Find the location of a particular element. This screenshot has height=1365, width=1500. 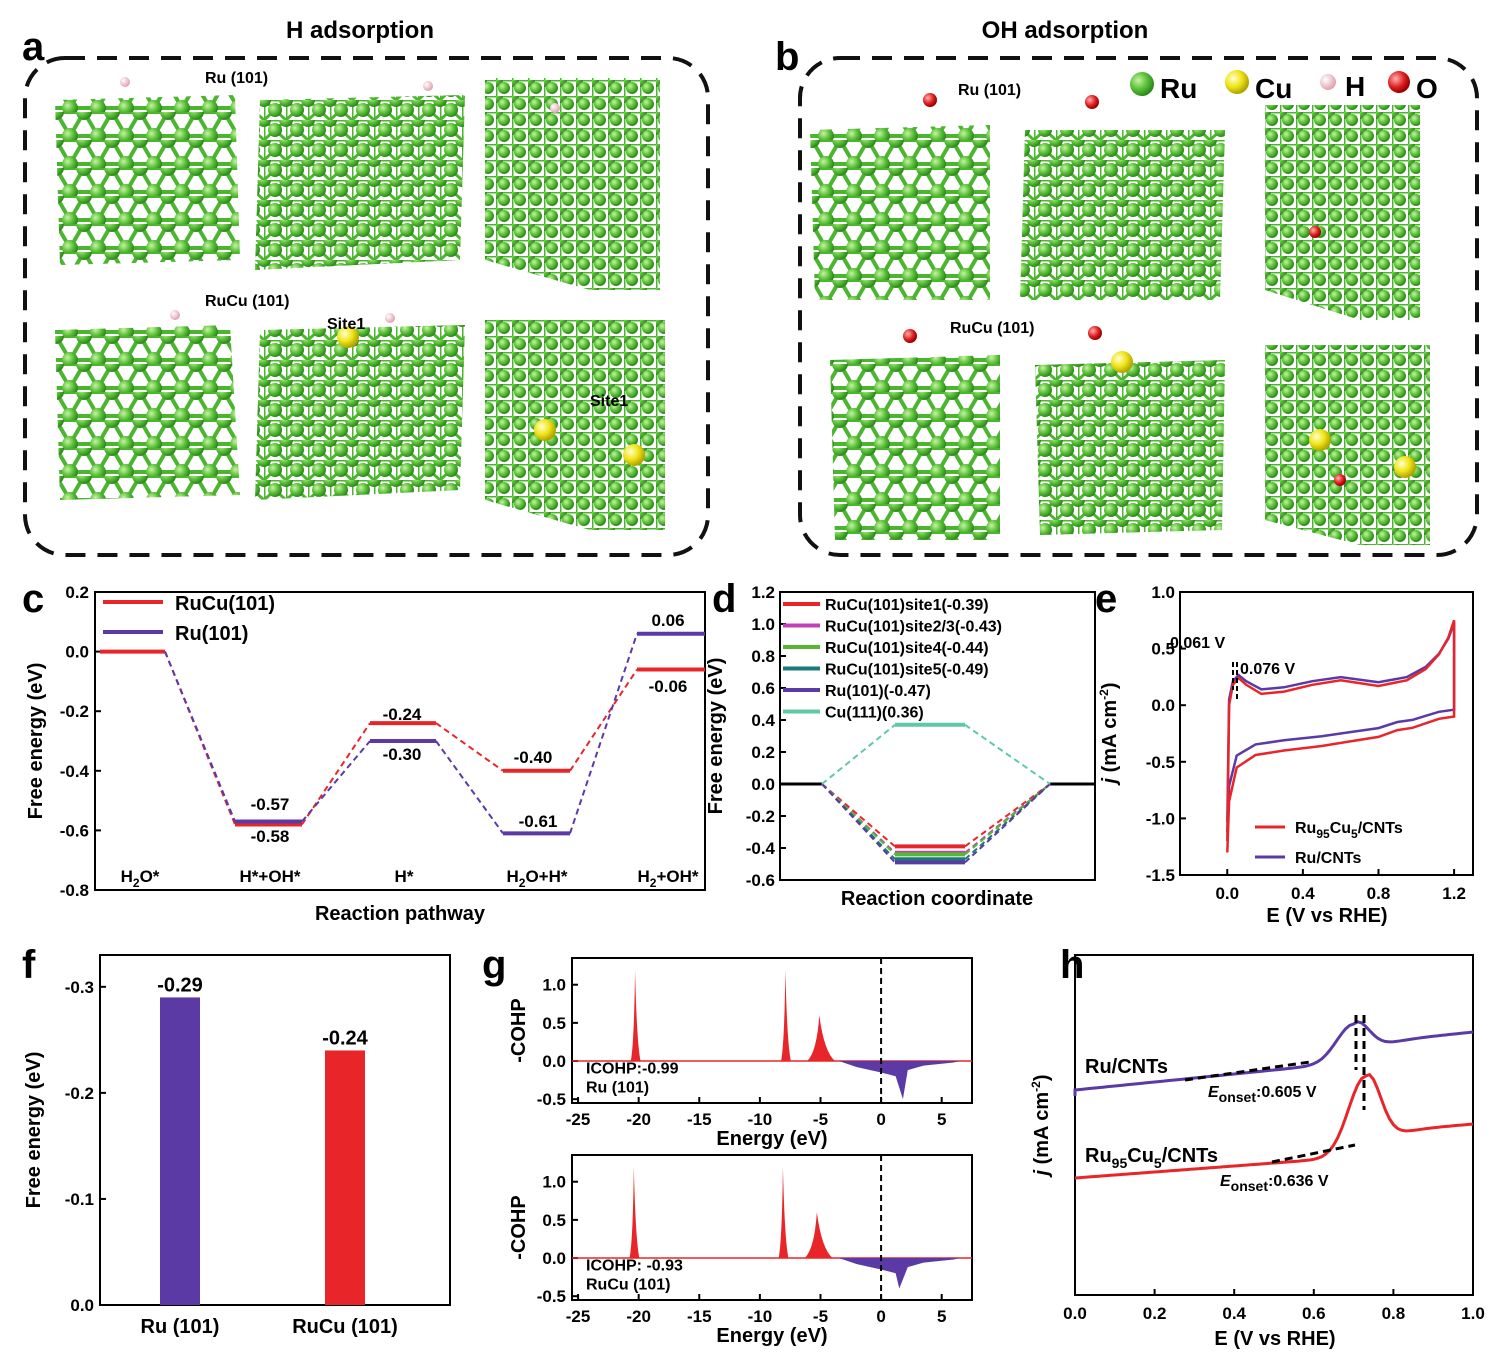

ru101-side-view-oh is located at coordinates (900, 212).